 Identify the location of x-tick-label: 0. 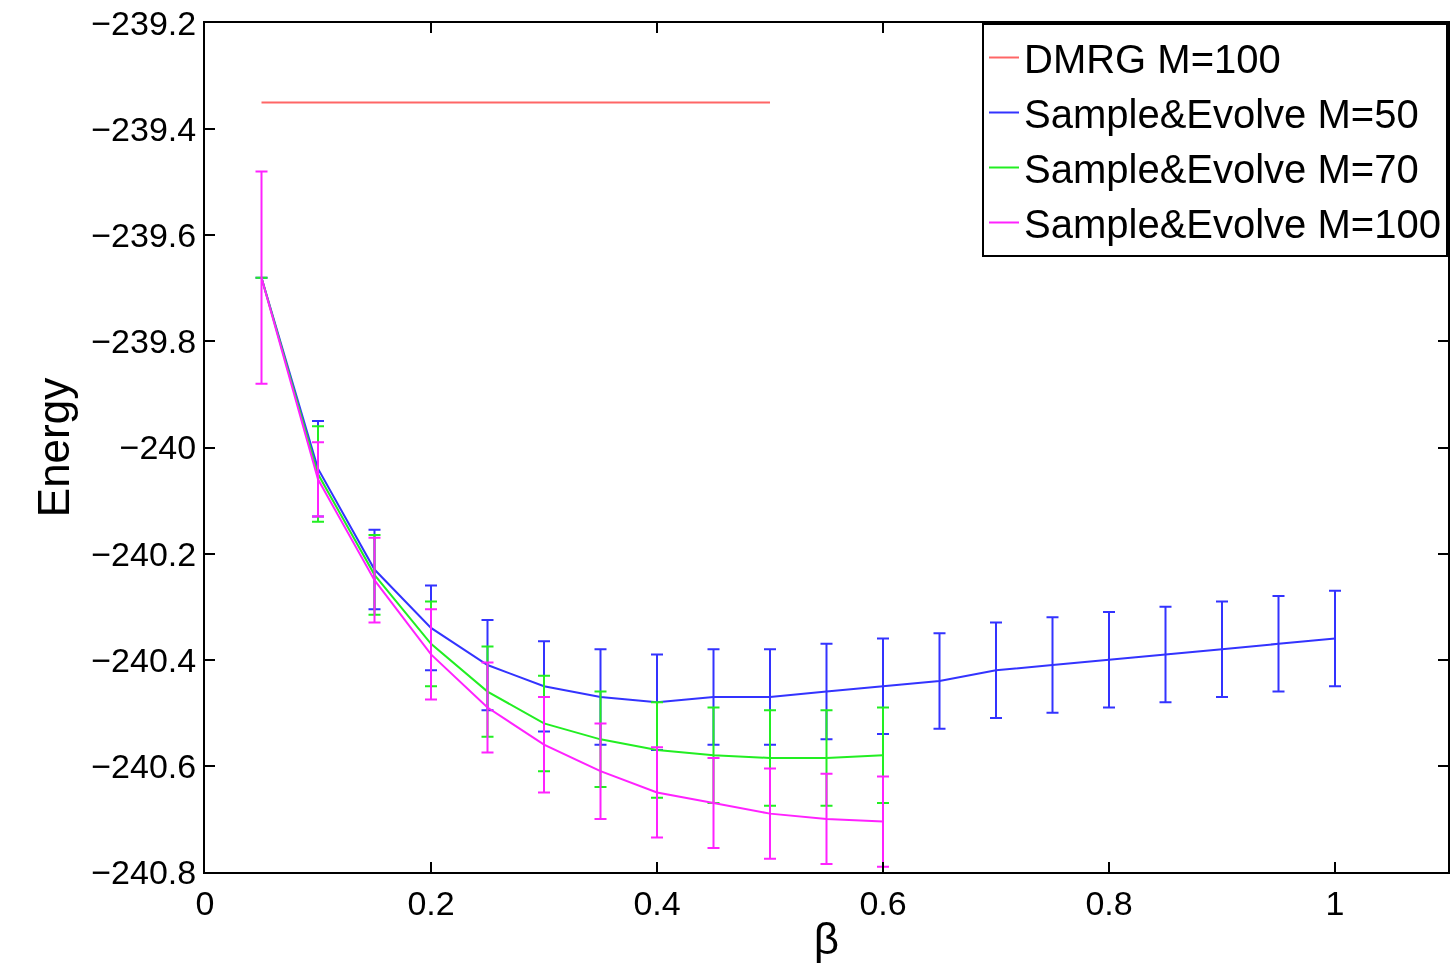
(205, 902).